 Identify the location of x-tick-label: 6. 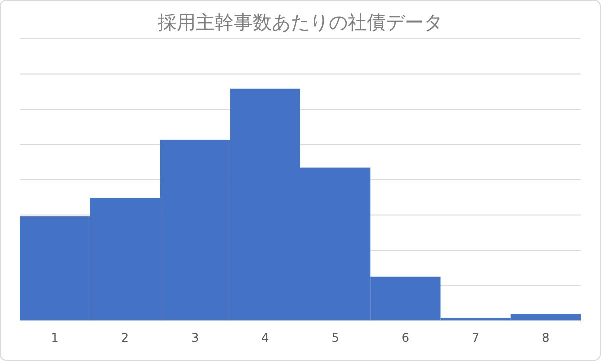
(406, 338).